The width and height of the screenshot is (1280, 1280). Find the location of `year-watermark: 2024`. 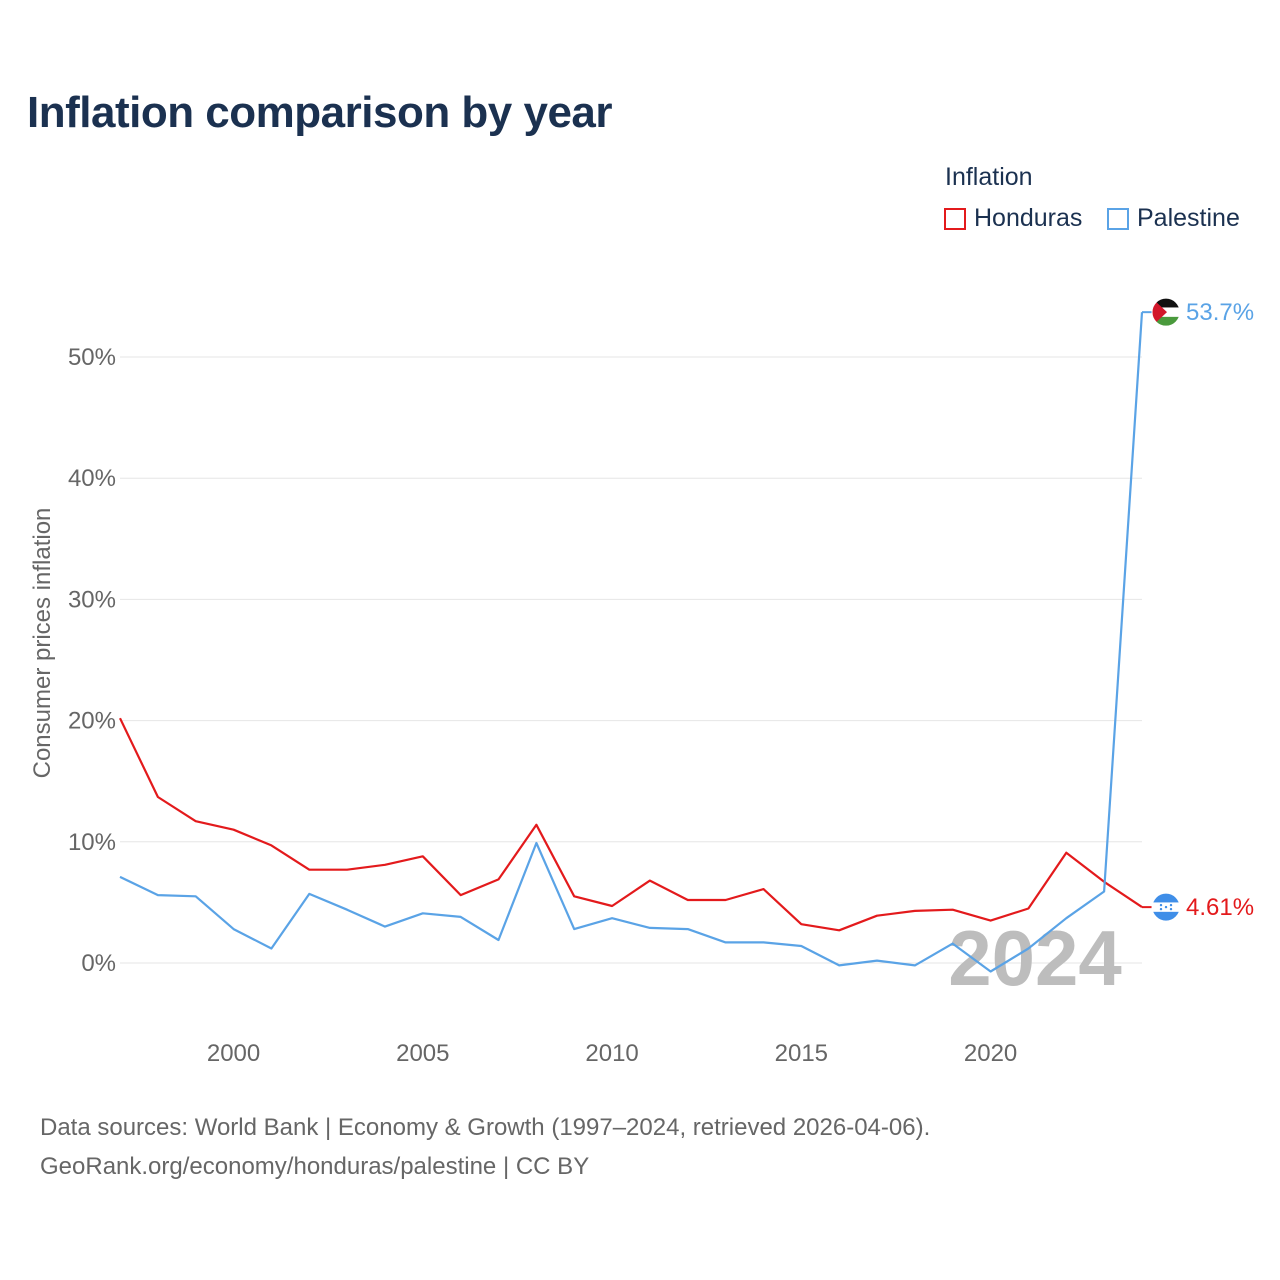

year-watermark: 2024 is located at coordinates (1035, 958).